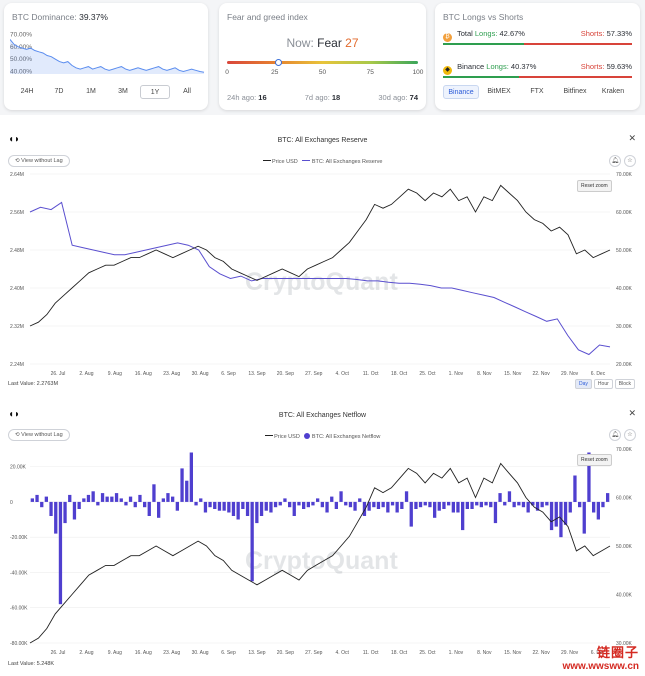 The width and height of the screenshot is (645, 676). What do you see at coordinates (583, 384) in the screenshot?
I see `timeframe-tab-day: Day` at bounding box center [583, 384].